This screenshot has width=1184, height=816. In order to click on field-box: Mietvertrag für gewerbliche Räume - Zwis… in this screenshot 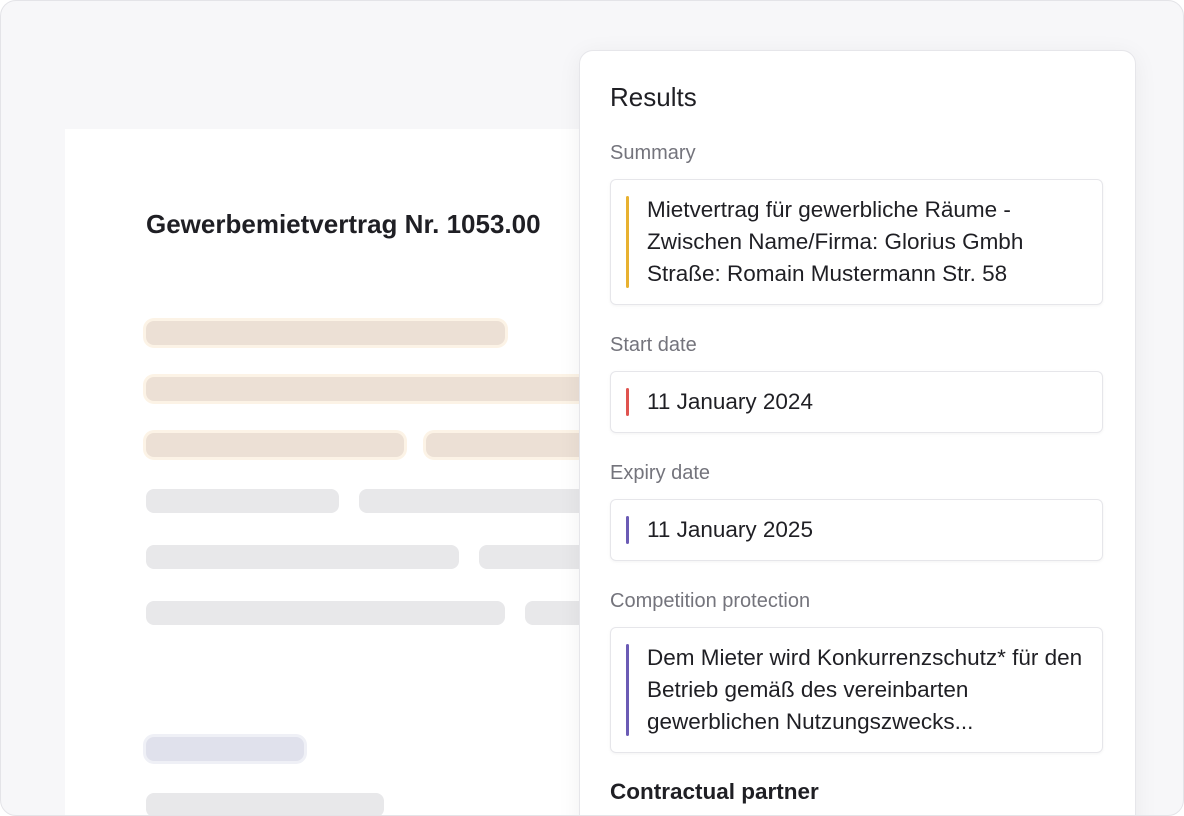, I will do `click(856, 242)`.